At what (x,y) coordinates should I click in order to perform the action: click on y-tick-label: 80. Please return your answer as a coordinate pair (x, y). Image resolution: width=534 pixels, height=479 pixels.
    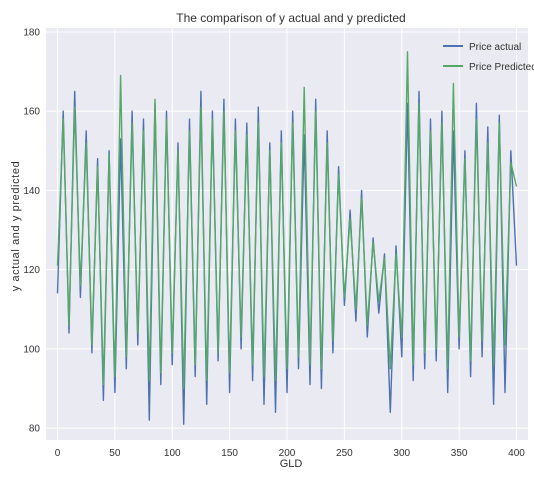
    Looking at the image, I should click on (35, 429).